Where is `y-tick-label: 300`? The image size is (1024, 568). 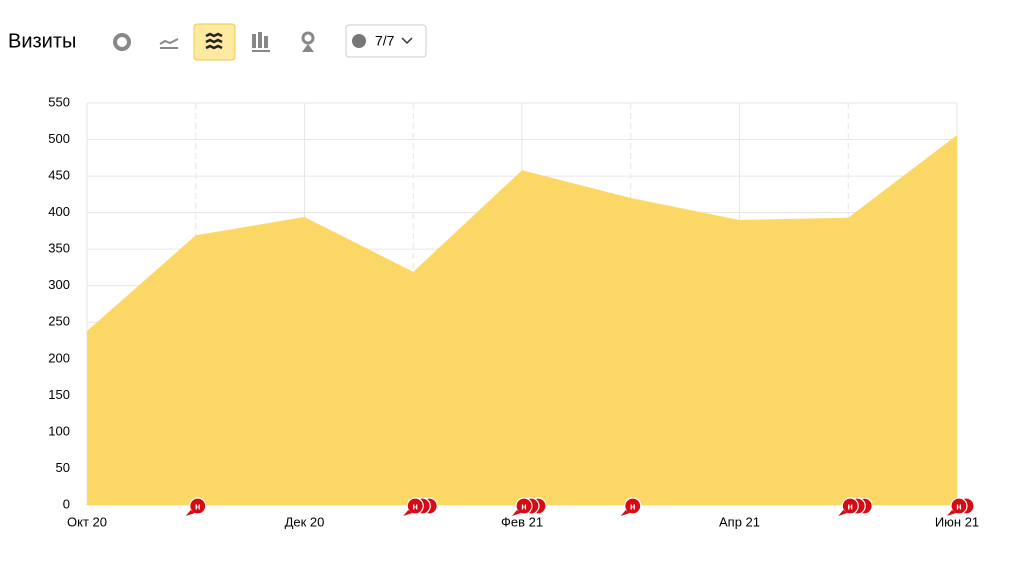 y-tick-label: 300 is located at coordinates (59, 284).